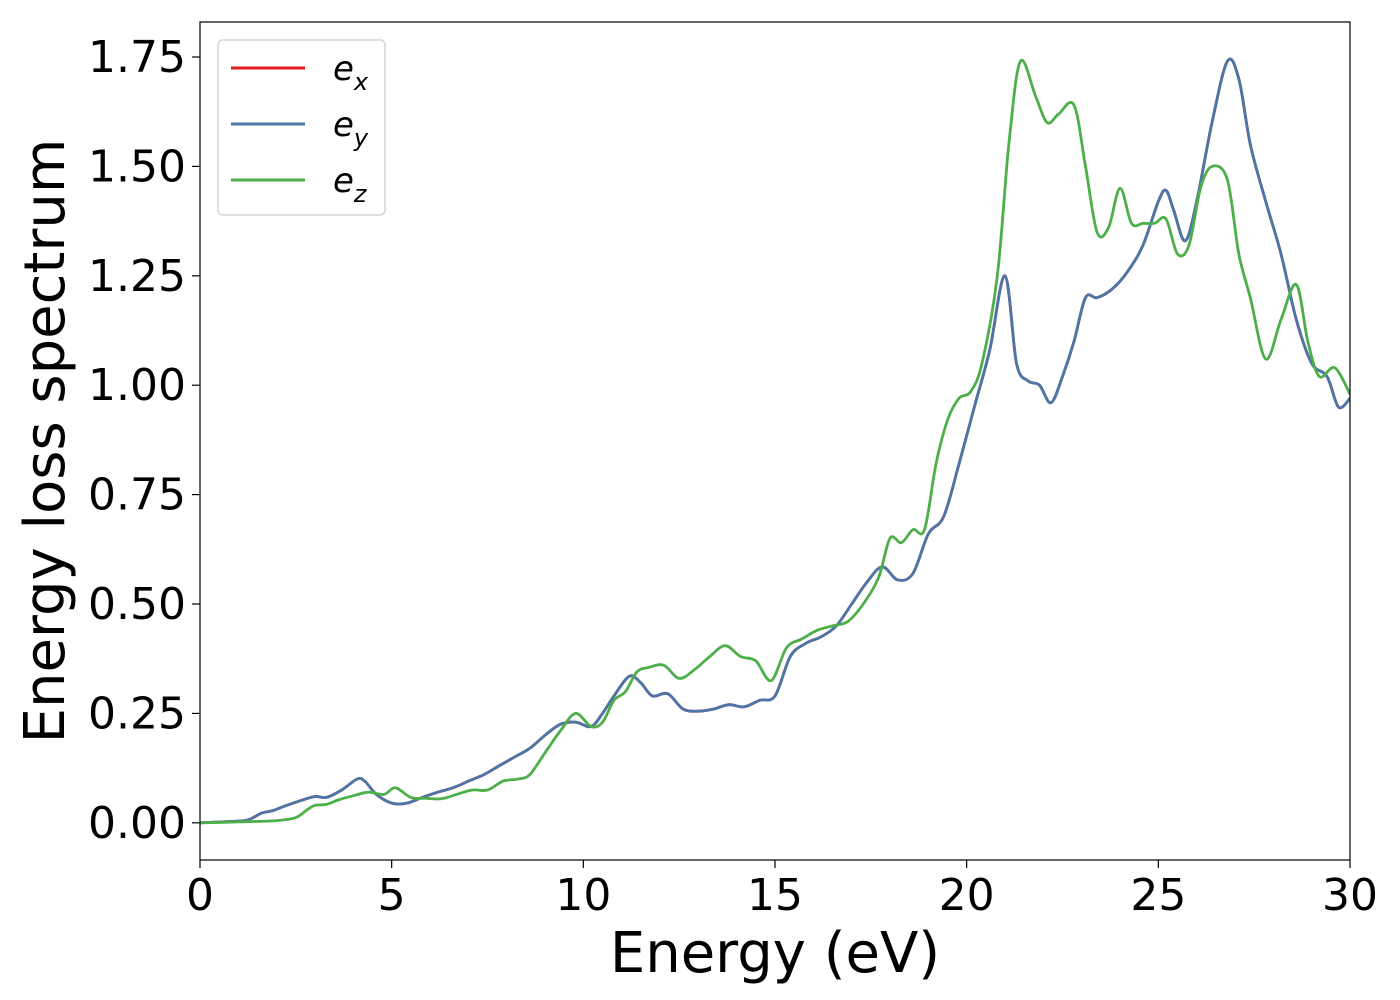 The image size is (1400, 1000). Describe the element at coordinates (144, 440) in the screenshot. I see `y-axis-ticks: 0.00 0.25 0.50 0.75 1.00 1.25 1.50 1.75` at that location.